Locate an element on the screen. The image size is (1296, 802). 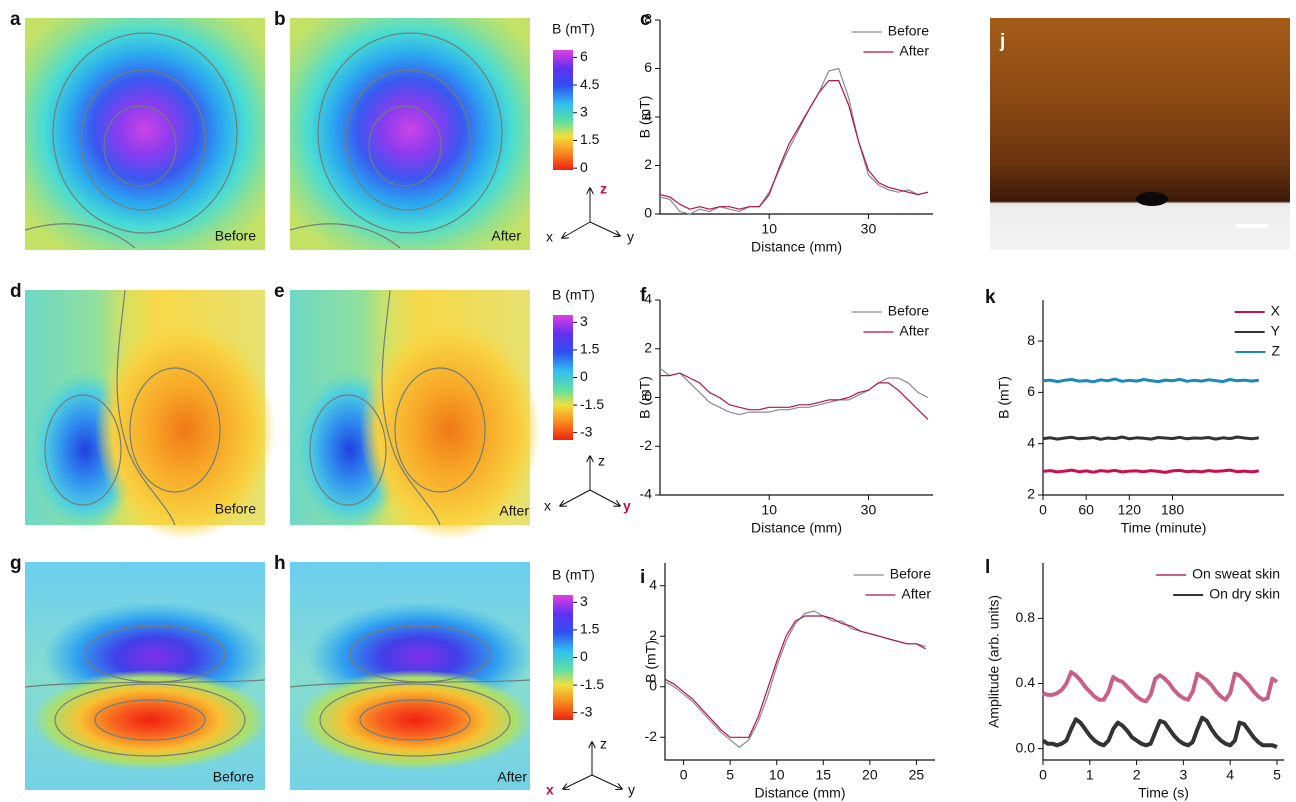
y-tick-label: -4 is located at coordinates (646, 494).